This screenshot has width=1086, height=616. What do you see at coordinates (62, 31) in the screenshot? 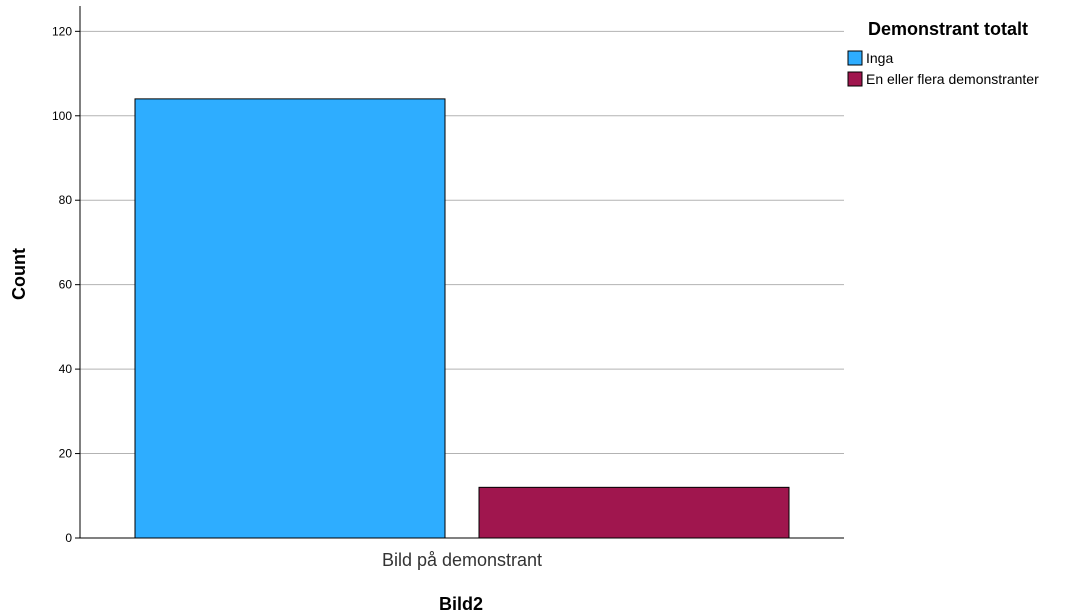
I see `y-tick-label: 120` at bounding box center [62, 31].